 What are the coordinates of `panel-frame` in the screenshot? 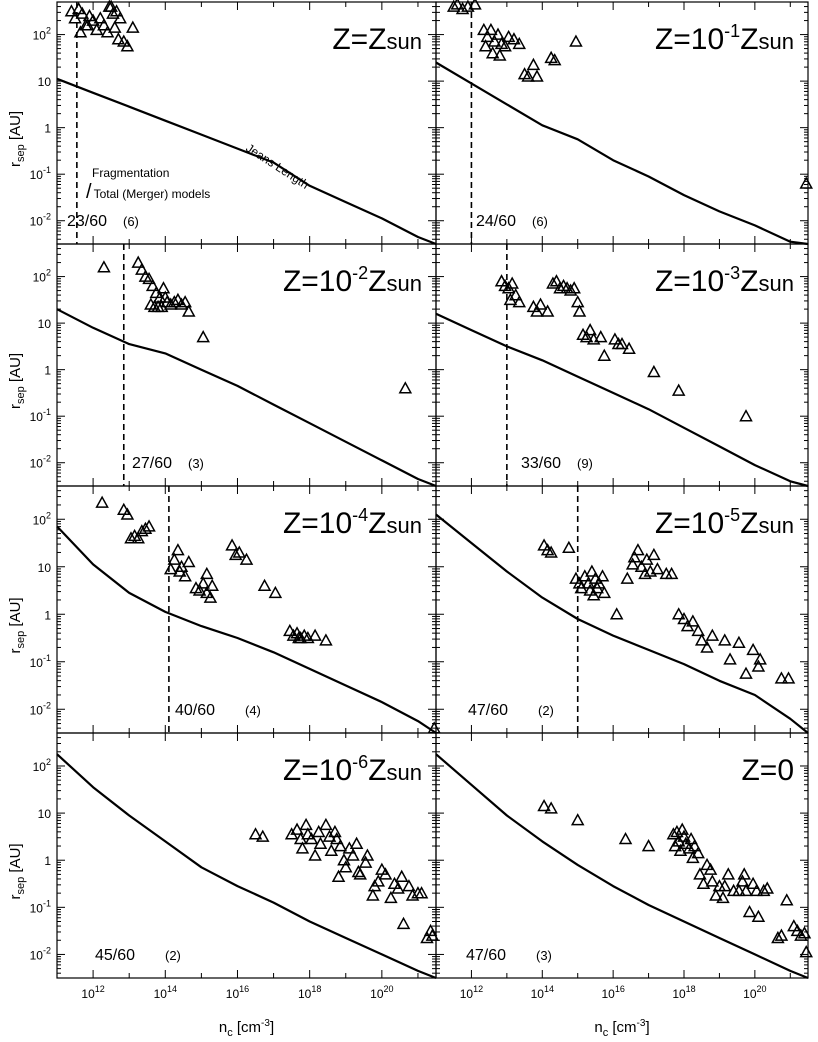 It's located at (622, 855).